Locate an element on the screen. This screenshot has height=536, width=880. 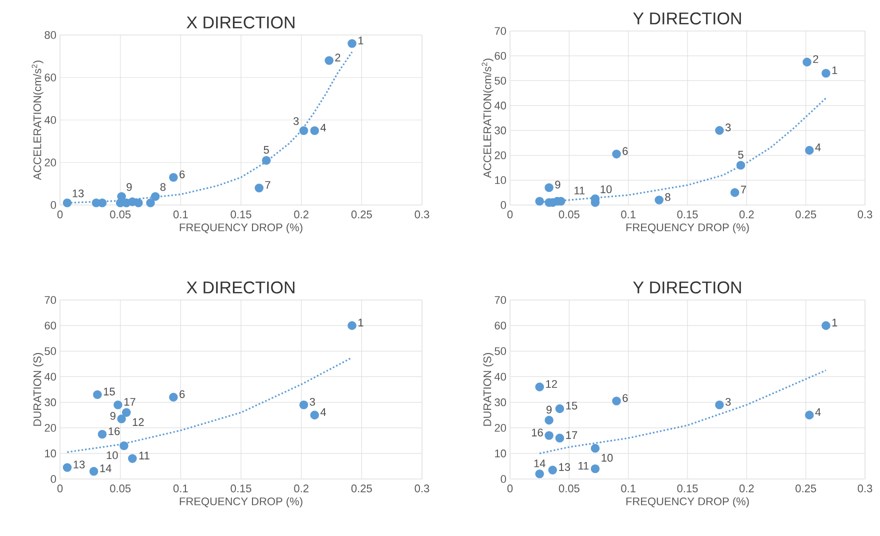
y-tick-label: 80 is located at coordinates (50, 35).